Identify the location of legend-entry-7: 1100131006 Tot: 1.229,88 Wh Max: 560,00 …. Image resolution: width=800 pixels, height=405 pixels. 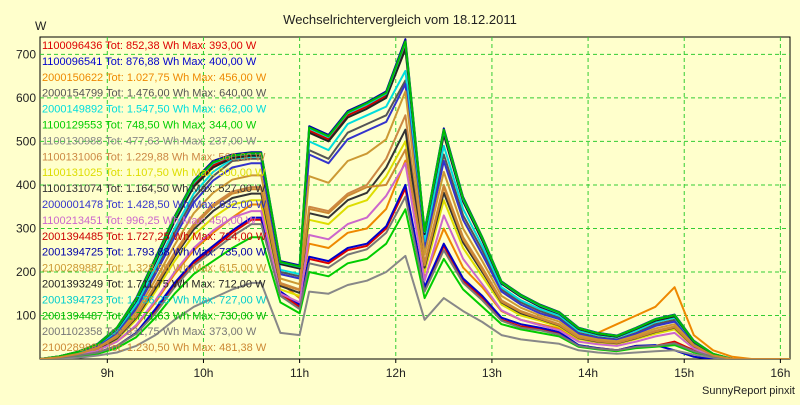
(154, 157).